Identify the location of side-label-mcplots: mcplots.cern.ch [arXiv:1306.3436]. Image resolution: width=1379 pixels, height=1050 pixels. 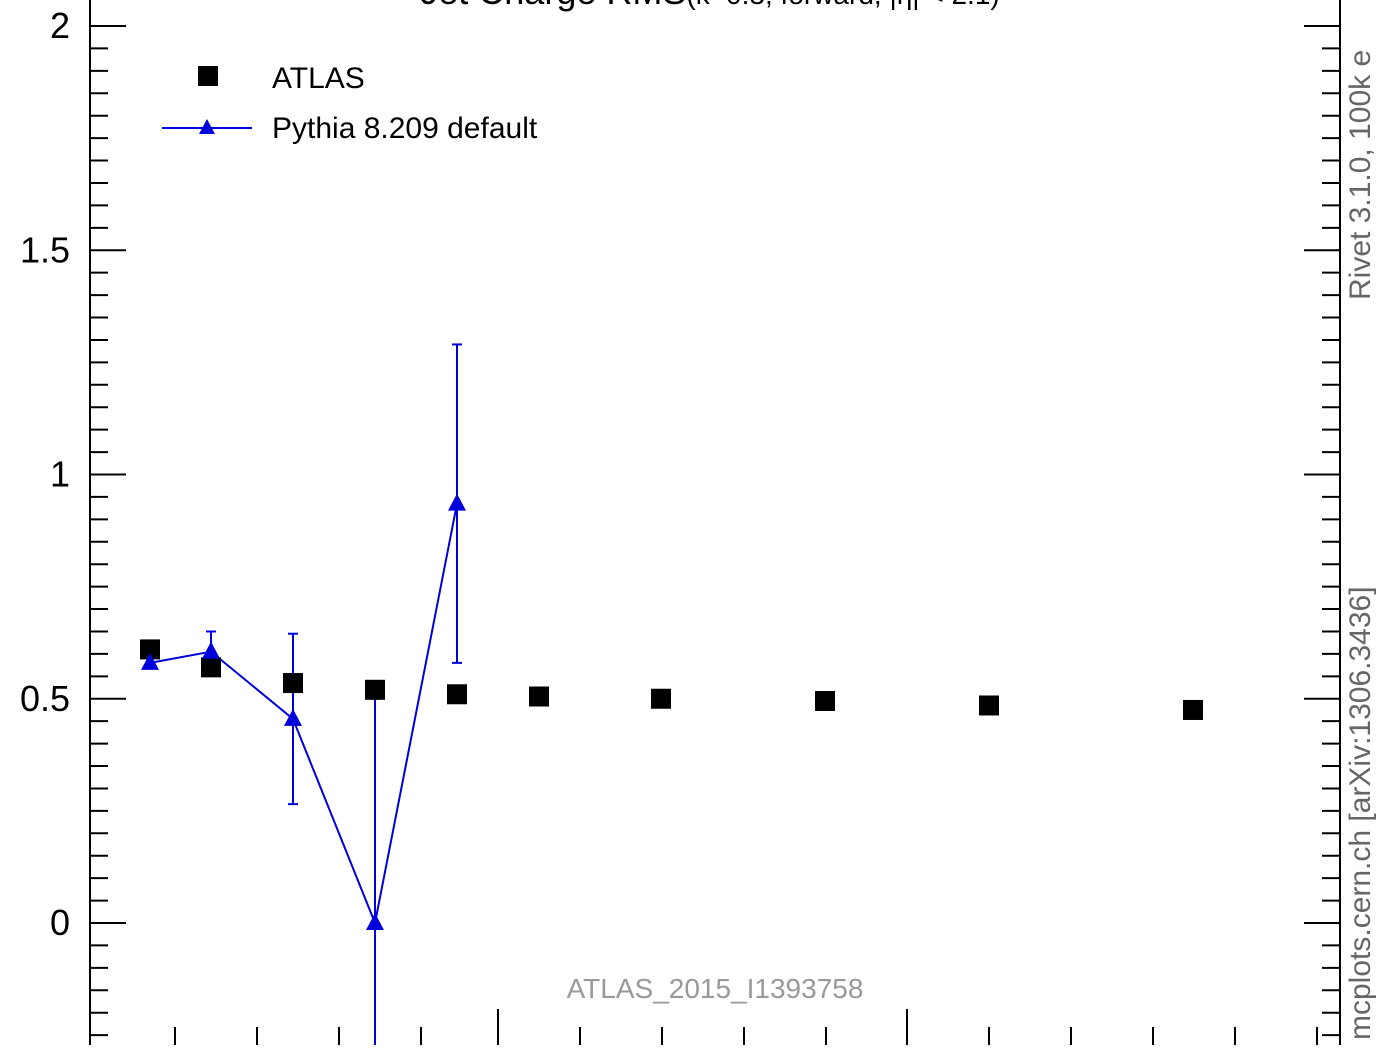
(1360, 813).